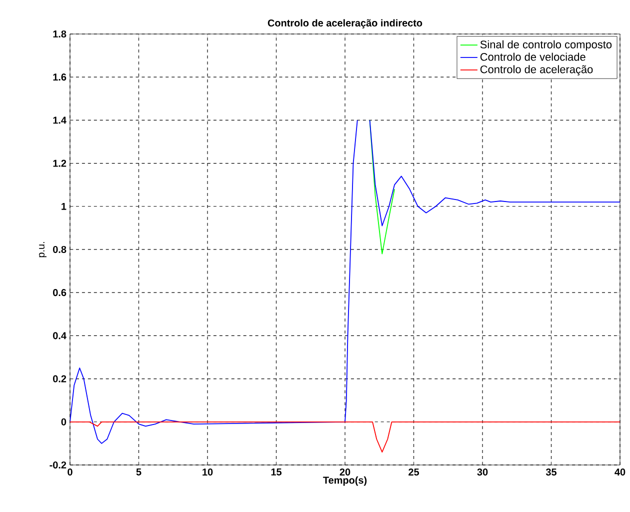 This screenshot has height=512, width=630. Describe the element at coordinates (620, 472) in the screenshot. I see `x-tick-label: 40` at that location.